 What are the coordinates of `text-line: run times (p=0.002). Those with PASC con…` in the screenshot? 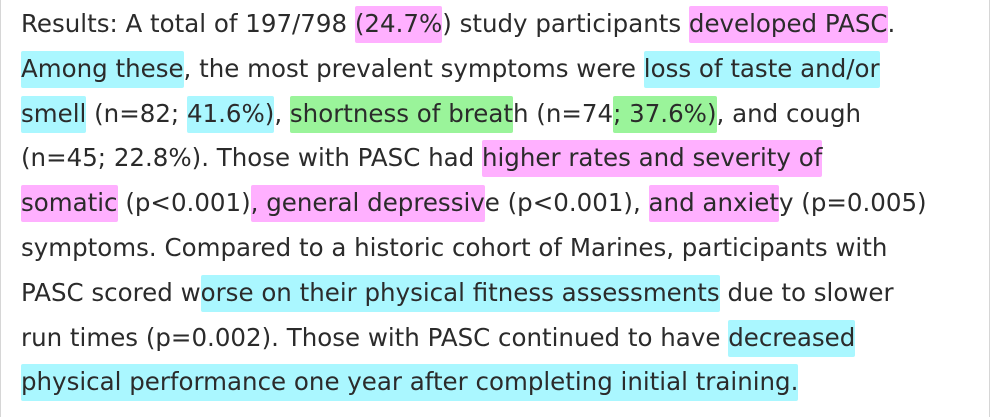 It's located at (501, 338).